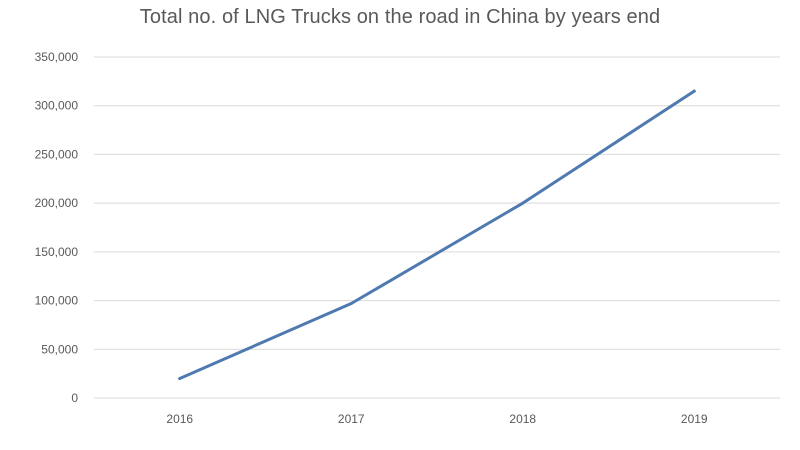  What do you see at coordinates (179, 419) in the screenshot?
I see `x-tick-label: 2016` at bounding box center [179, 419].